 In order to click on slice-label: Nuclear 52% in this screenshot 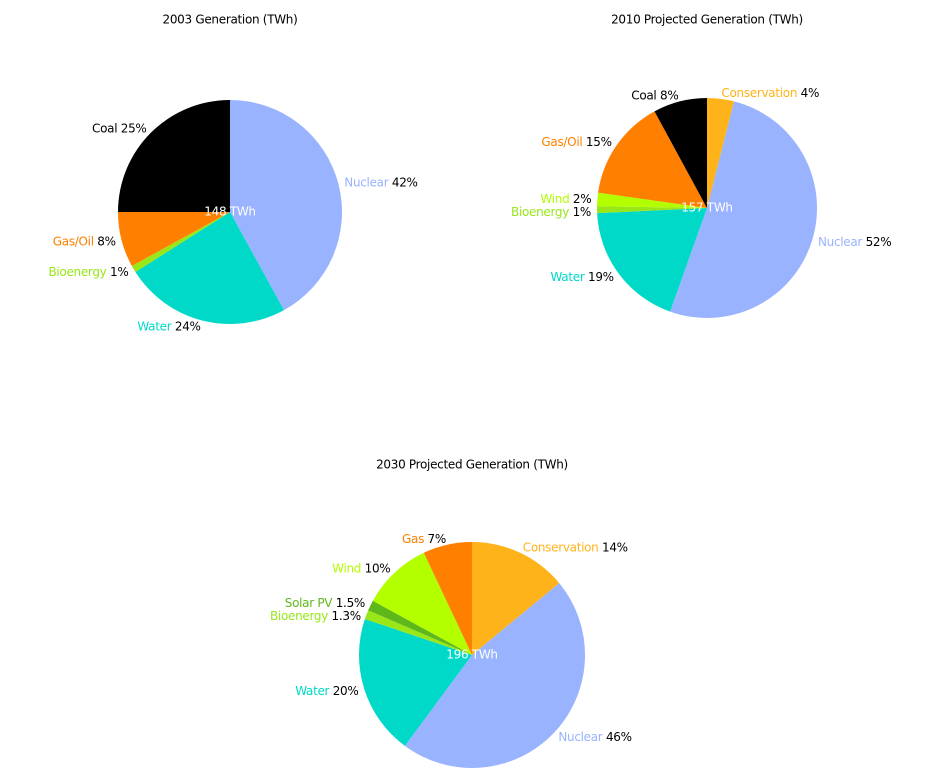, I will do `click(854, 241)`.